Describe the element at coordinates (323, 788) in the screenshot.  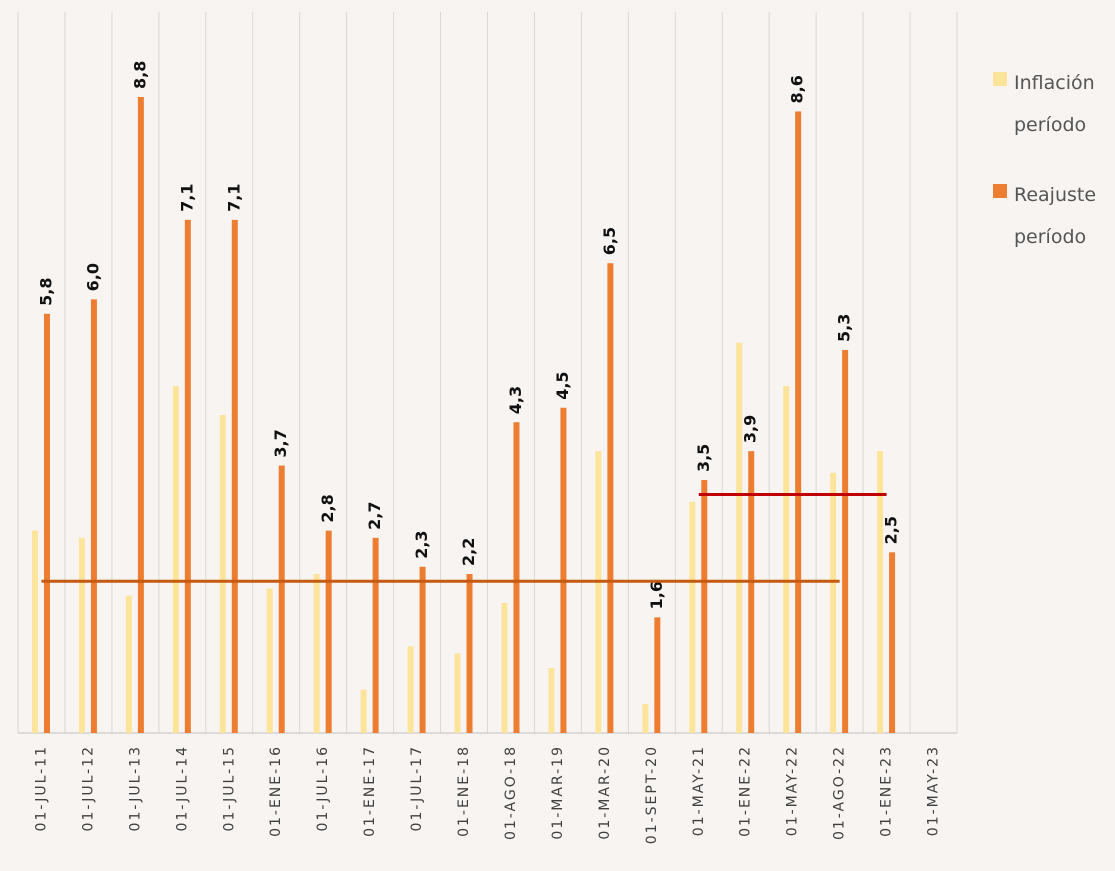
I see `x-tick-label: 01-JUL-16` at that location.